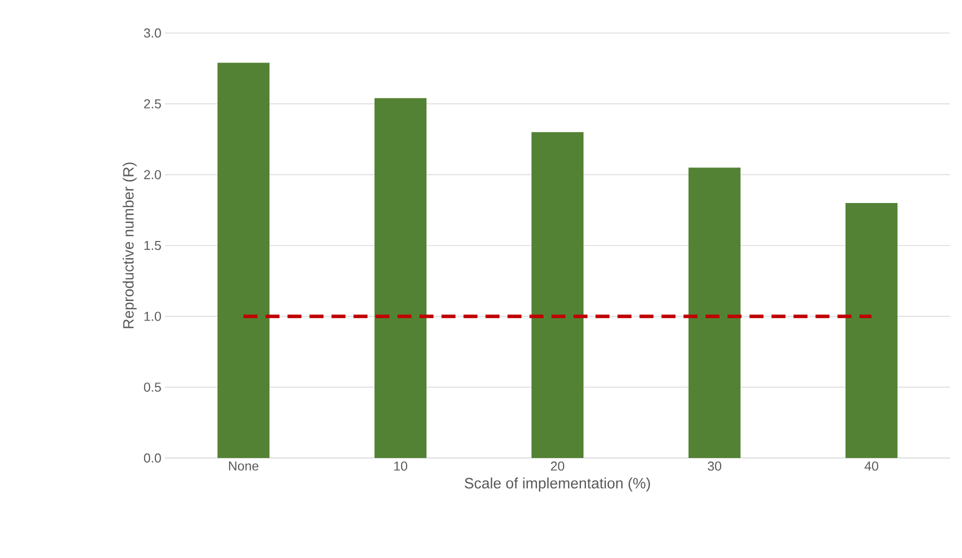  What do you see at coordinates (152, 175) in the screenshot?
I see `y-tick-label: 2.0` at bounding box center [152, 175].